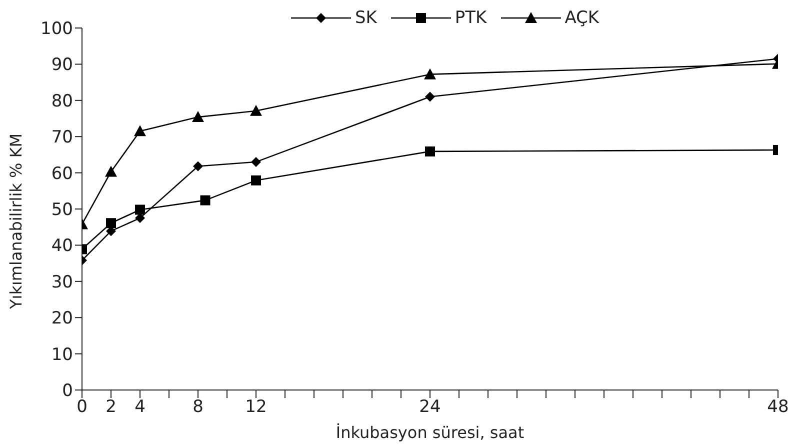 This screenshot has height=448, width=798. I want to click on legend-label: SK, so click(365, 18).